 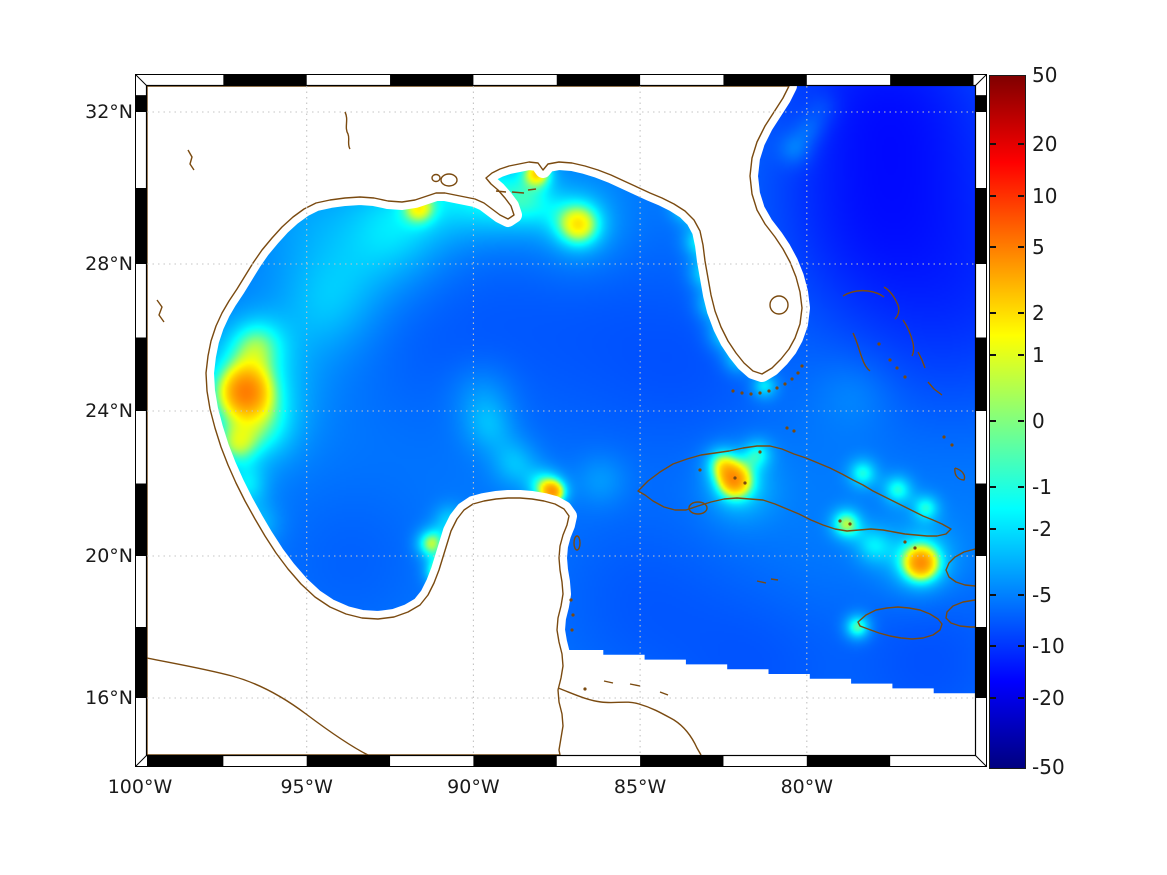 What do you see at coordinates (1048, 698) in the screenshot?
I see `colorbar-tick-label: -20` at bounding box center [1048, 698].